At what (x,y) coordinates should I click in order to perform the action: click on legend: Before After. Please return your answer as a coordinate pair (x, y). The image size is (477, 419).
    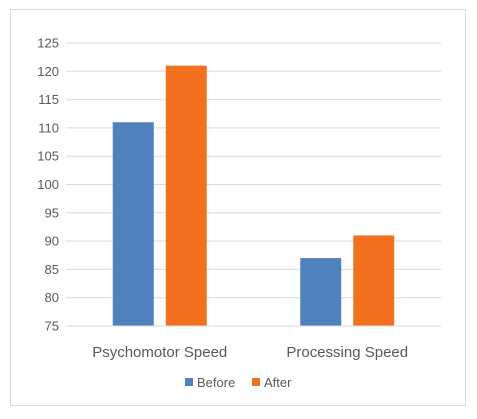
    Looking at the image, I should click on (238, 382).